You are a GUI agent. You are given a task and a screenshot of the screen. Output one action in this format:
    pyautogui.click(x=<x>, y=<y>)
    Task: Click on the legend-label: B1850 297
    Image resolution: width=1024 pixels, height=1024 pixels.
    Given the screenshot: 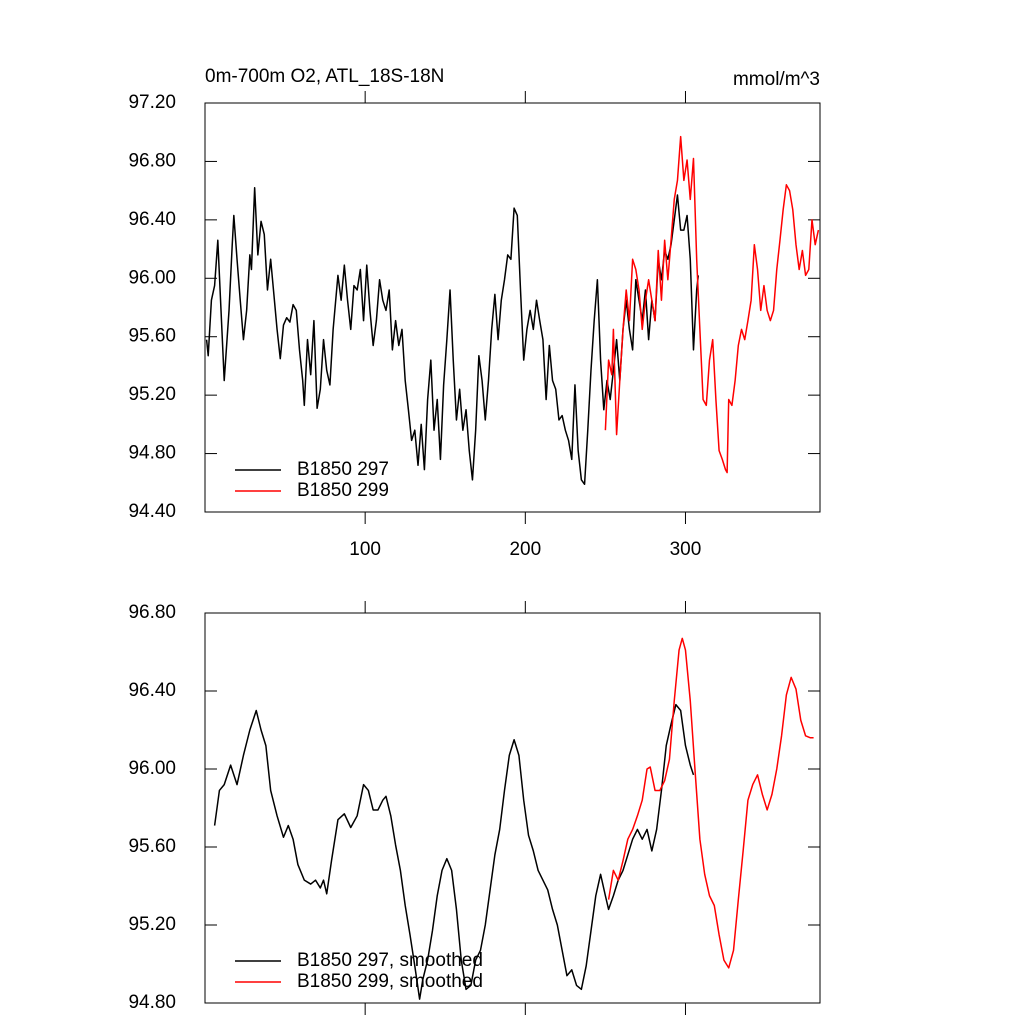 What is the action you would take?
    pyautogui.click(x=343, y=469)
    